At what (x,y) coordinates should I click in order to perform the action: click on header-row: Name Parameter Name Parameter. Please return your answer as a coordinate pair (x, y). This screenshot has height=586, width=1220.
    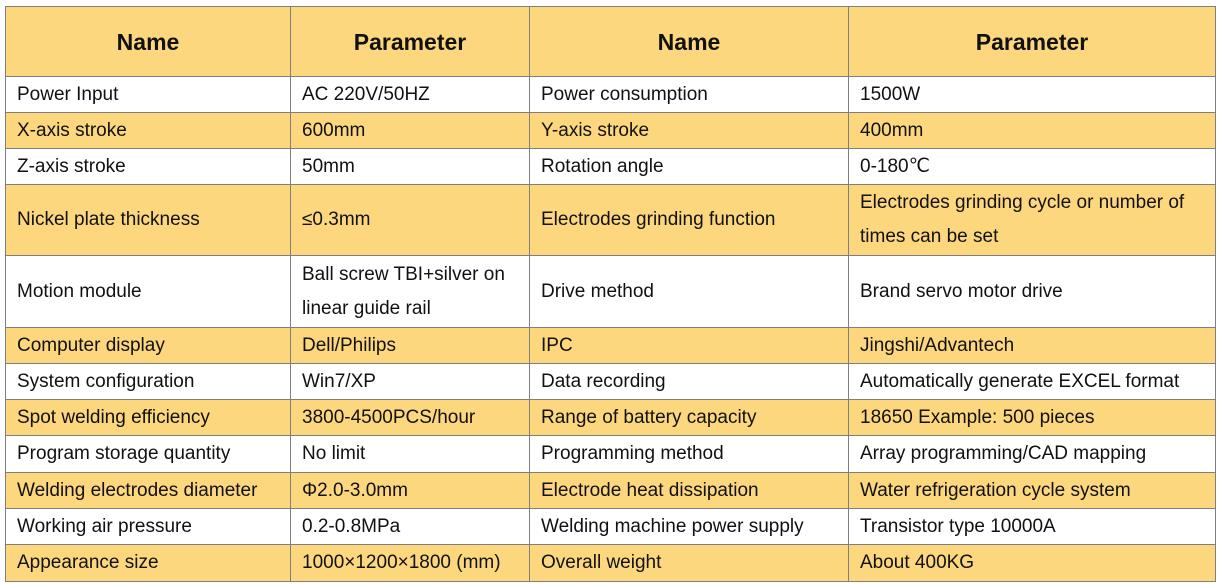
    Looking at the image, I should click on (610, 41).